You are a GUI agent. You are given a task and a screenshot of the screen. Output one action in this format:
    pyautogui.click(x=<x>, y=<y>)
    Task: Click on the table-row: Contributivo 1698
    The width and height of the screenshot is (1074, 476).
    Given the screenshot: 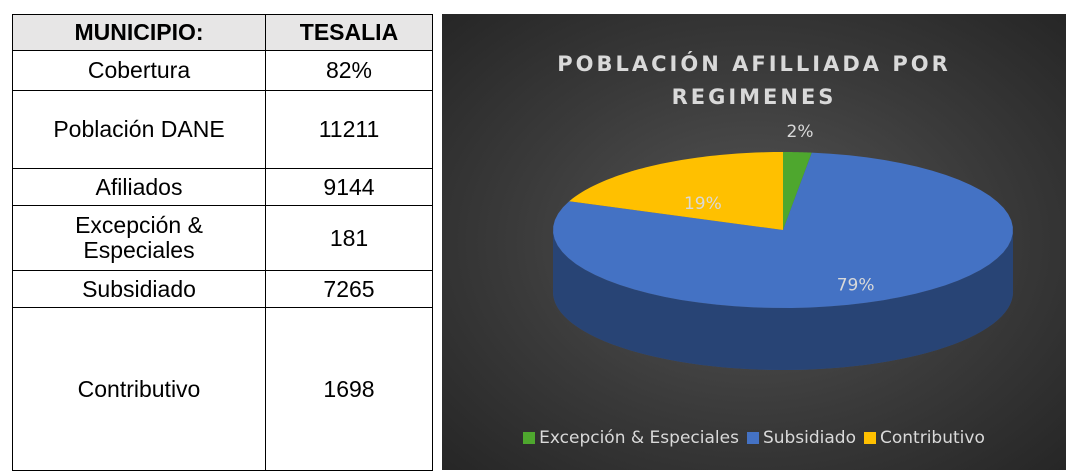 What is the action you would take?
    pyautogui.click(x=222, y=389)
    